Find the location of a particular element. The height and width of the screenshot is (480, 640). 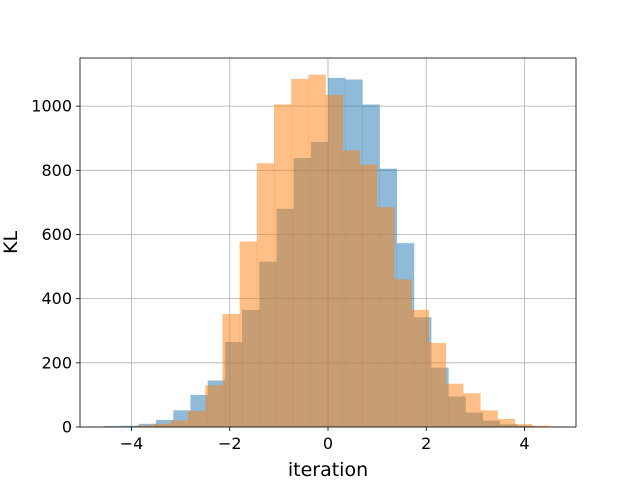

y-tick-label: 800 is located at coordinates (56, 170).